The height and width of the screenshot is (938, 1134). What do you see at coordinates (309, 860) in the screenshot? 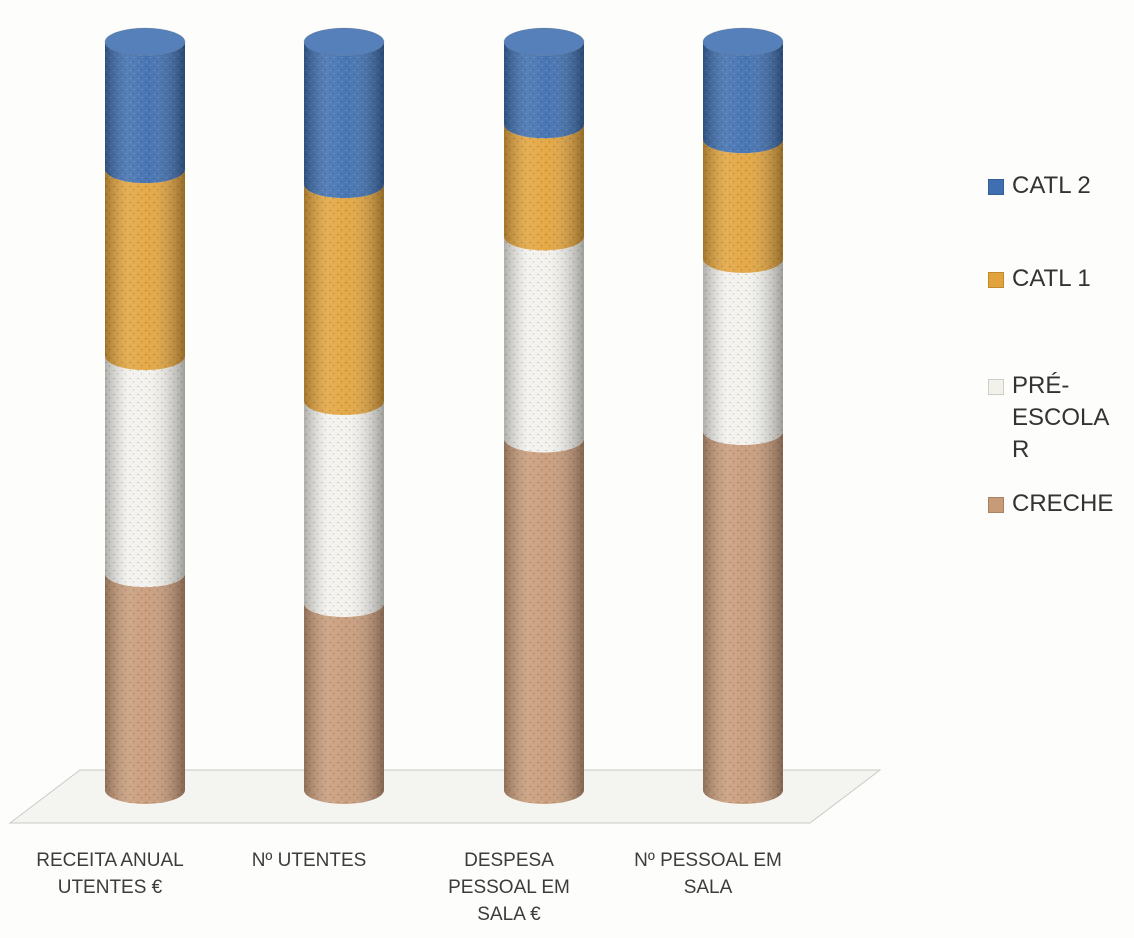
I see `x-tick-label: Nº UTENTES` at bounding box center [309, 860].